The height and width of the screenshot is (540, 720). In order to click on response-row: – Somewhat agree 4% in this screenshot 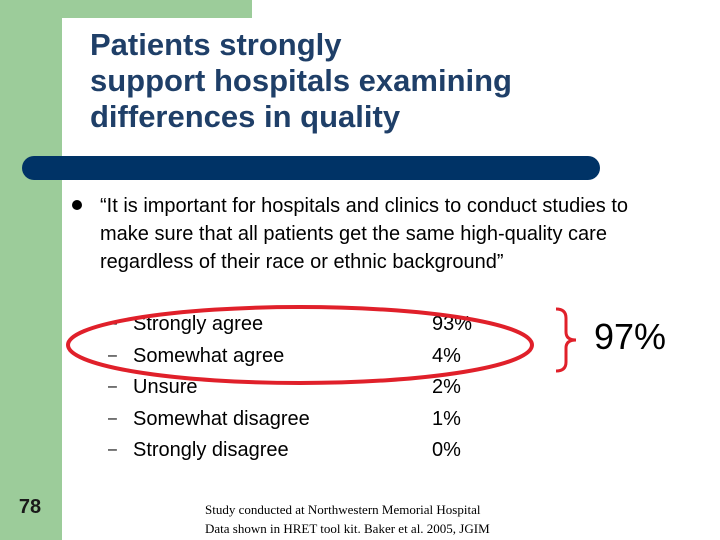, I will do `click(260, 356)`.